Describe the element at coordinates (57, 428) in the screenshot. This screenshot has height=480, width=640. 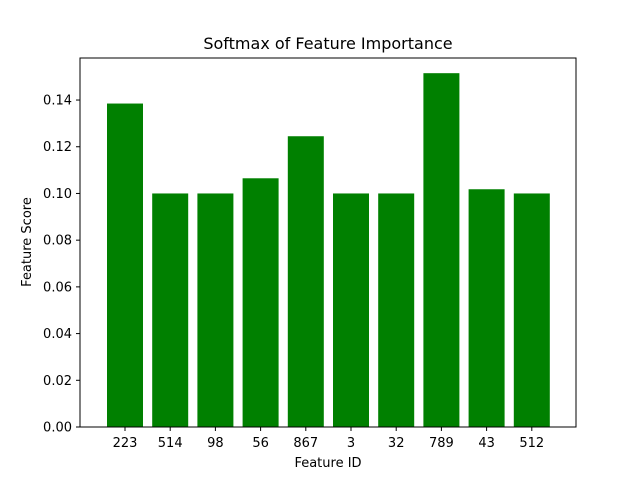
I see `y-tick-label: 0.00` at that location.